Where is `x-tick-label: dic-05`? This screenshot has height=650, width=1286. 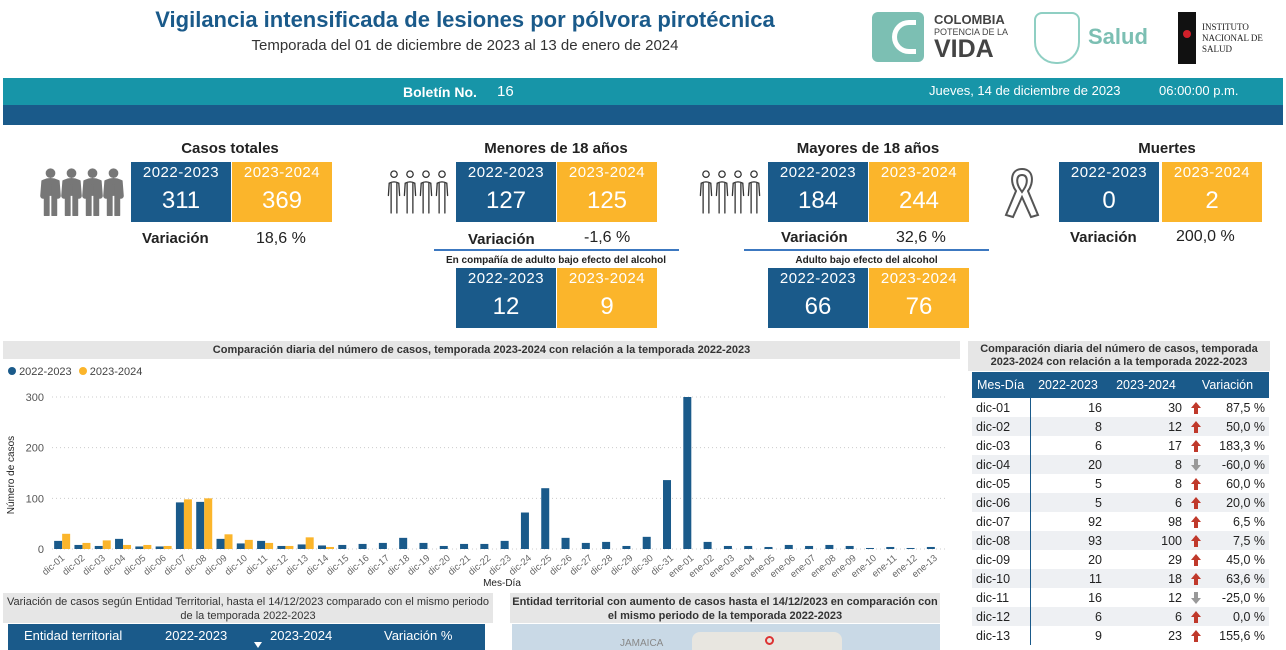 x-tick-label: dic-05 is located at coordinates (134, 565).